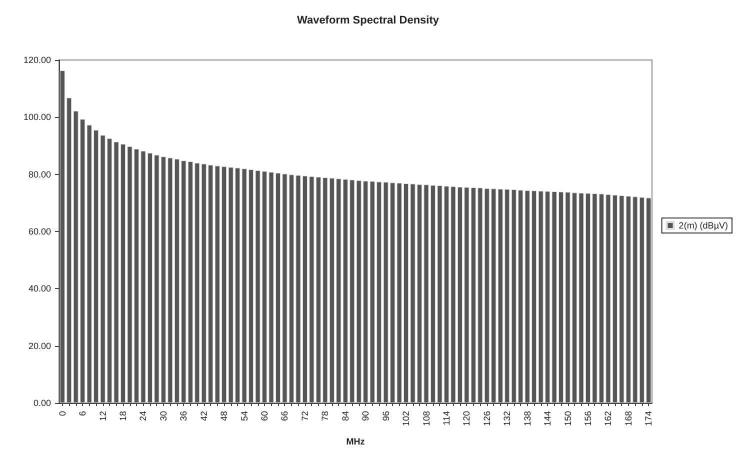 The height and width of the screenshot is (451, 736). I want to click on x-tick-label: 30, so click(163, 416).